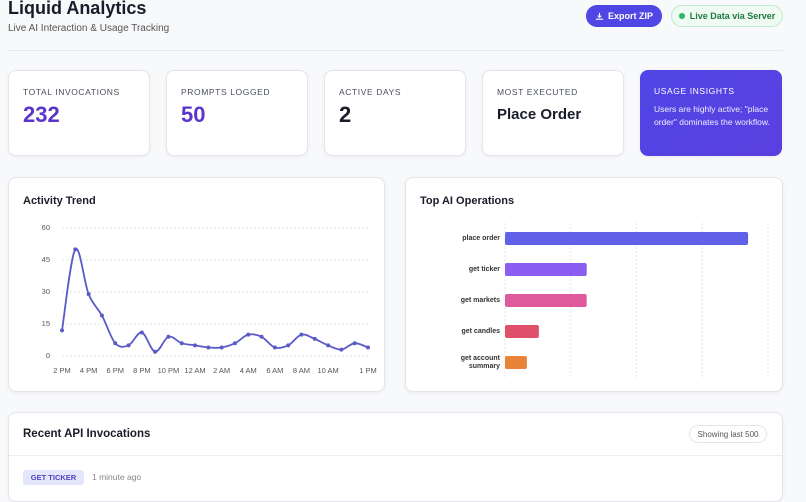 Image resolution: width=806 pixels, height=502 pixels. I want to click on y-tick-label: place order, so click(481, 238).